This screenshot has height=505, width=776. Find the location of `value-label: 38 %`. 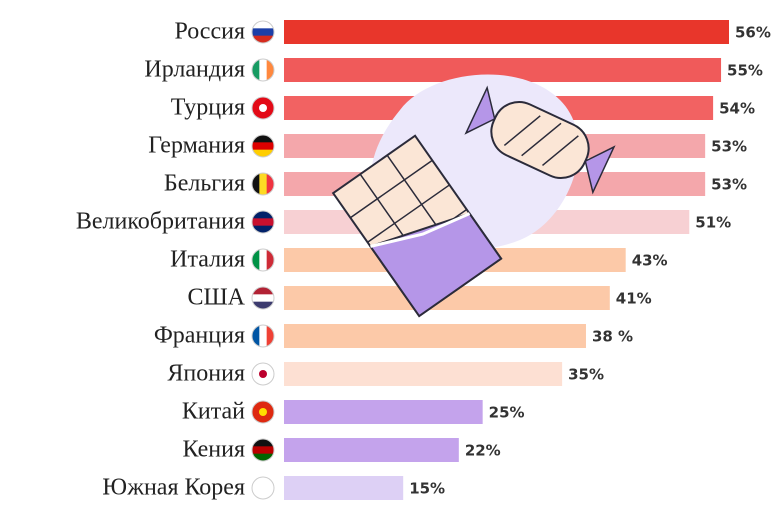

value-label: 38 % is located at coordinates (612, 337).